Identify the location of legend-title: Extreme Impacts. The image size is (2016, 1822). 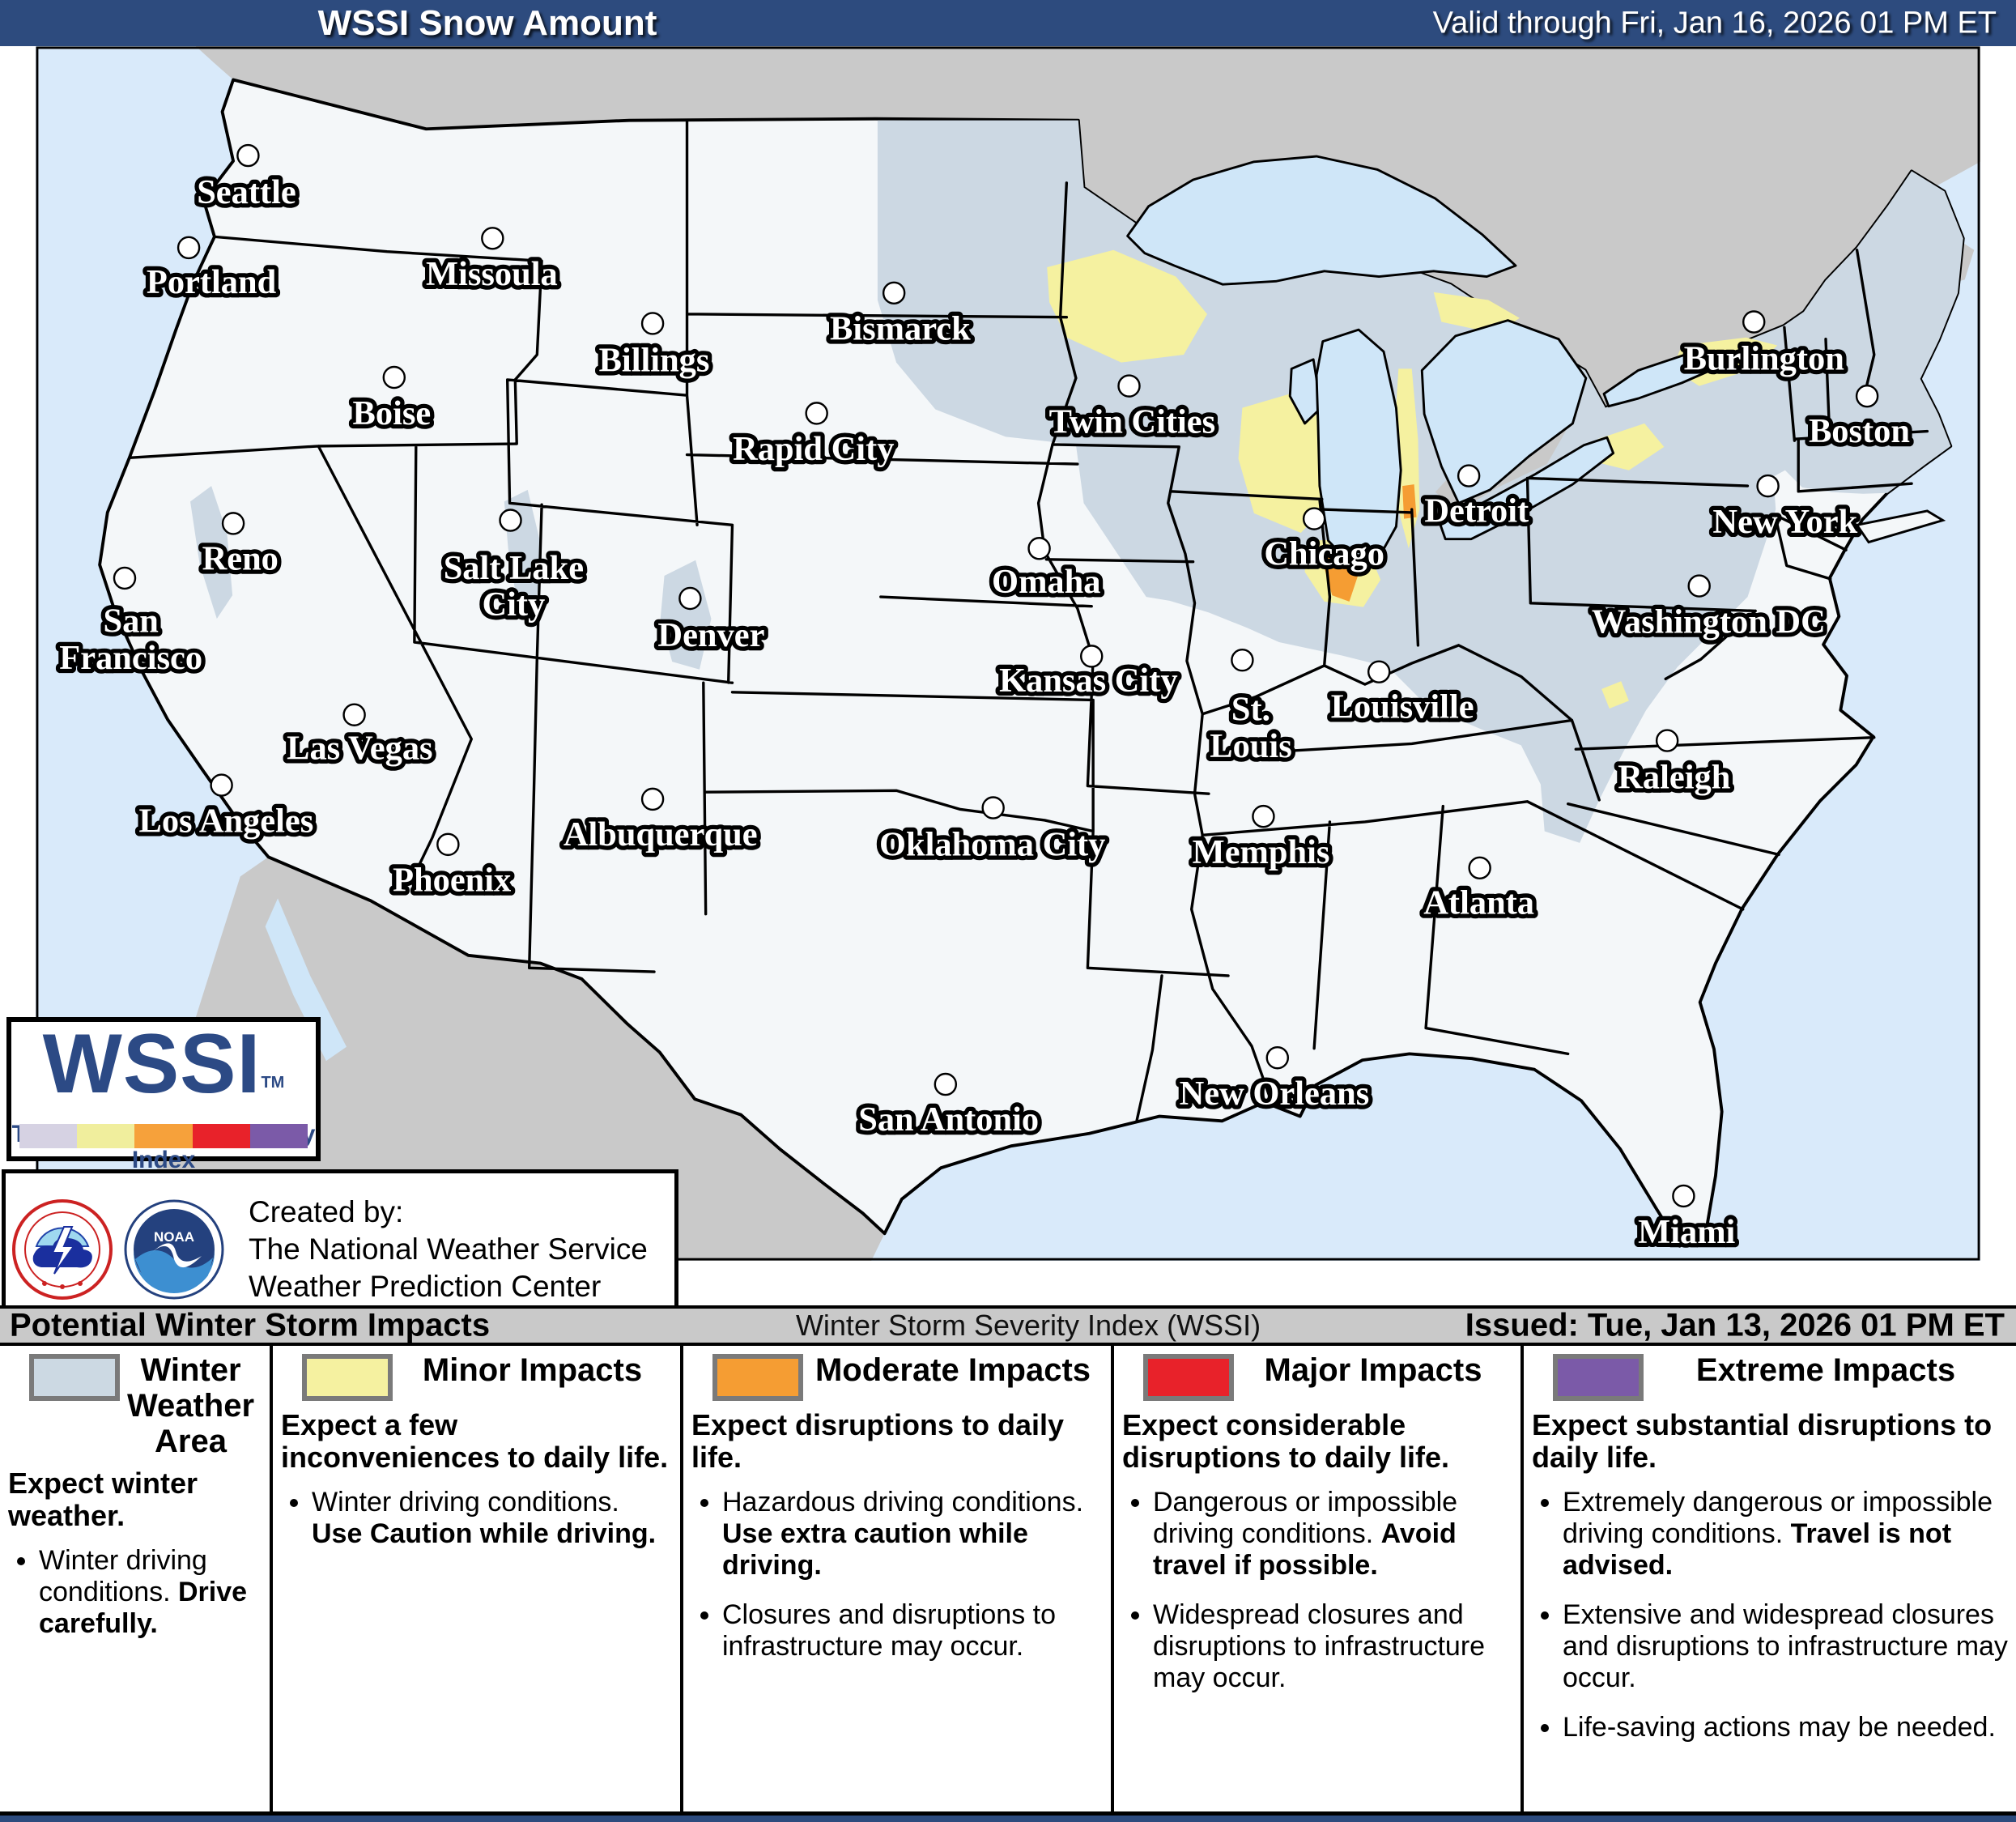
(1826, 1370).